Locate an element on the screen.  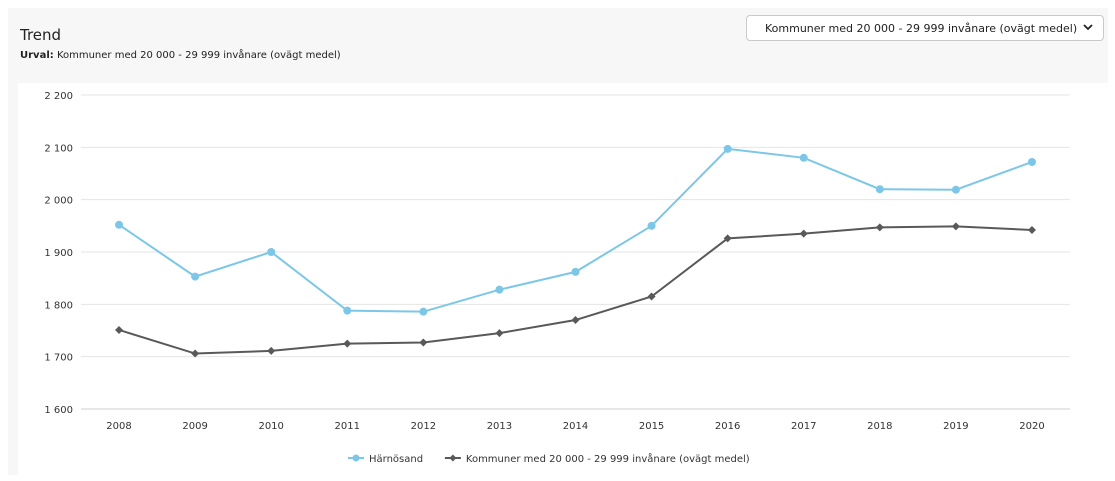
chevron-down-icon is located at coordinates (1088, 28).